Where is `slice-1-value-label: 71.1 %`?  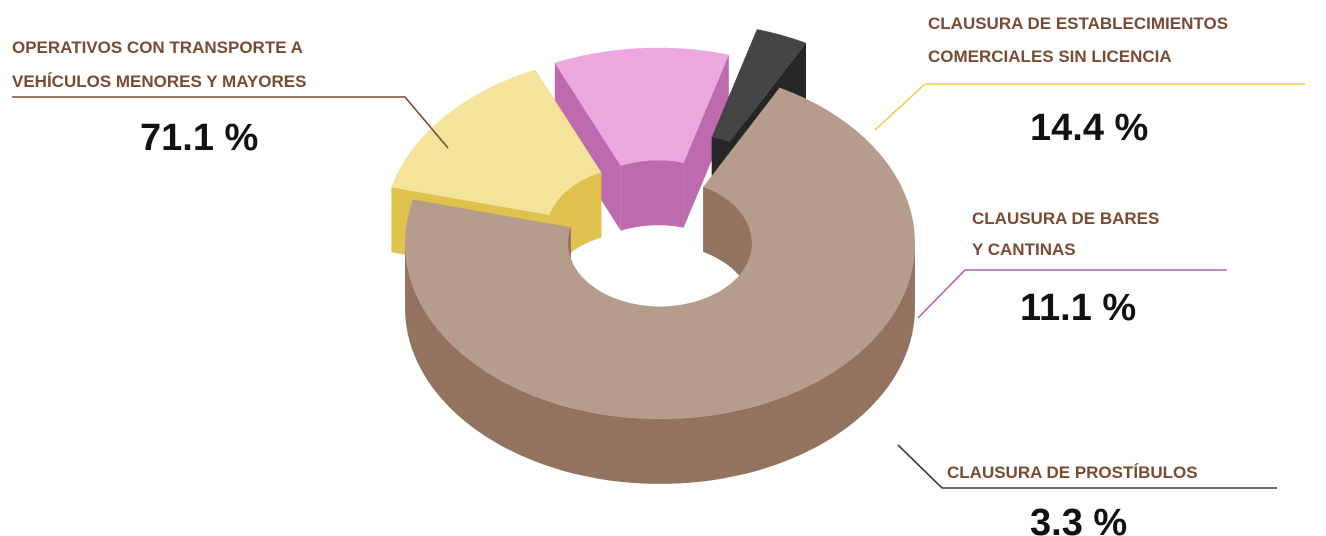 slice-1-value-label: 71.1 % is located at coordinates (199, 138).